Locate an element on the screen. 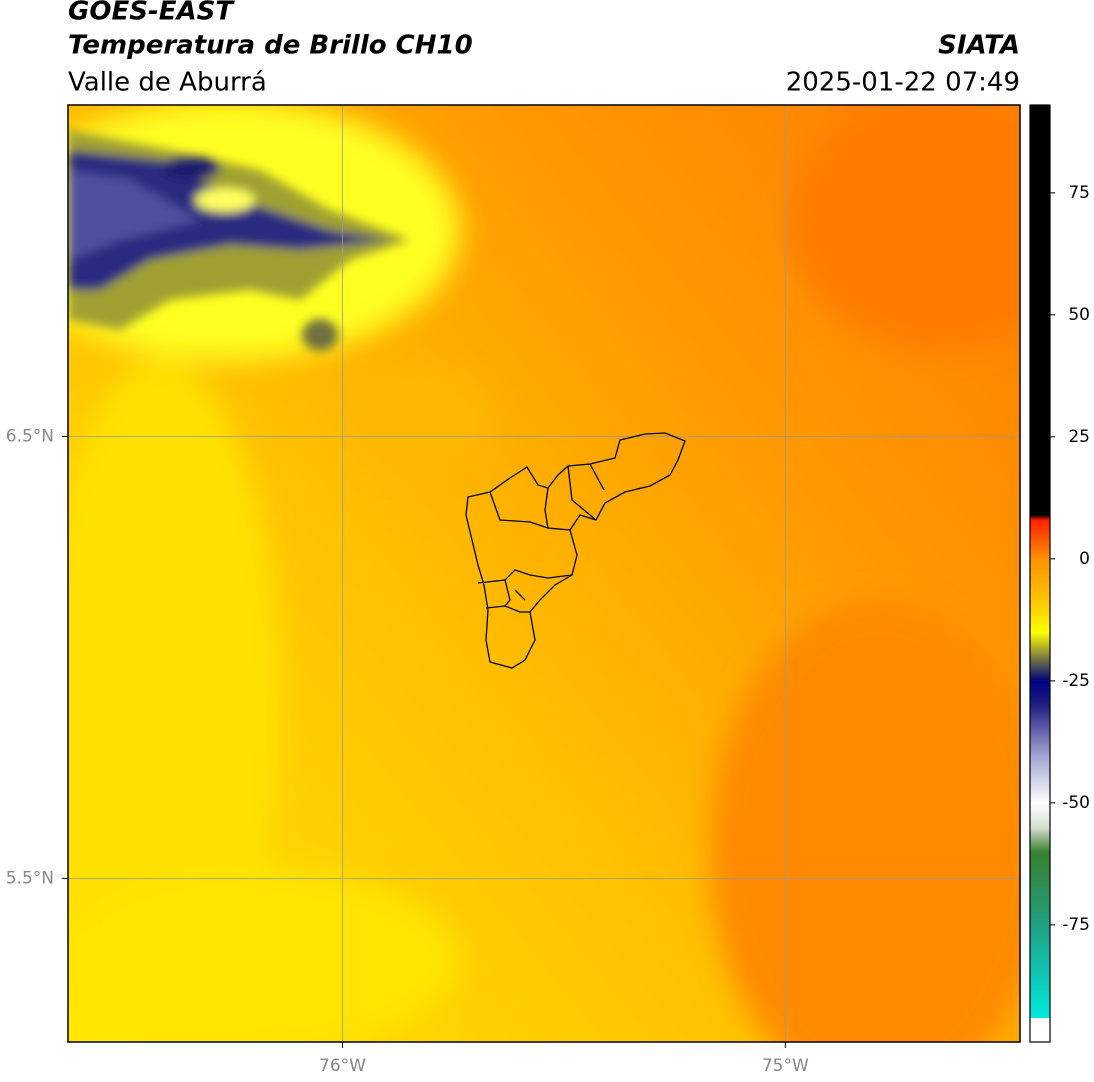  title: GOES-EAST is located at coordinates (151, 13).